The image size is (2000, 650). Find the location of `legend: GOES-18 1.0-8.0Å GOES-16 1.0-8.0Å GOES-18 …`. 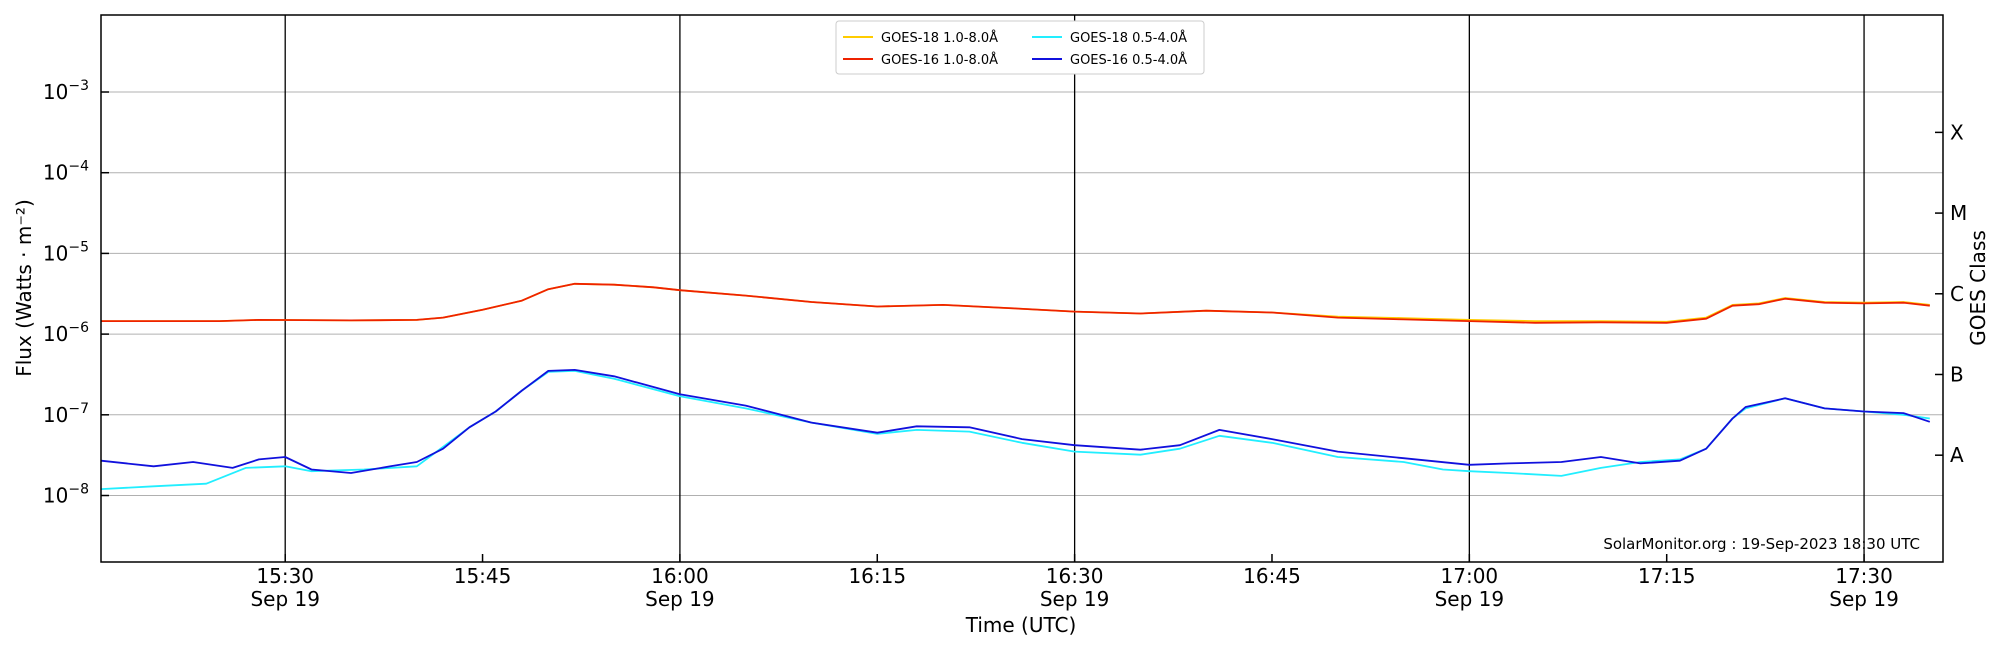

legend: GOES-18 1.0-8.0Å GOES-16 1.0-8.0Å GOES-18 … is located at coordinates (1020, 47).